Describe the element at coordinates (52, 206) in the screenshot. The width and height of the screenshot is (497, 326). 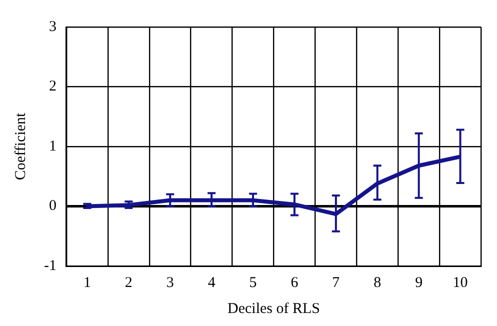
I see `y-tick-label: 0` at that location.